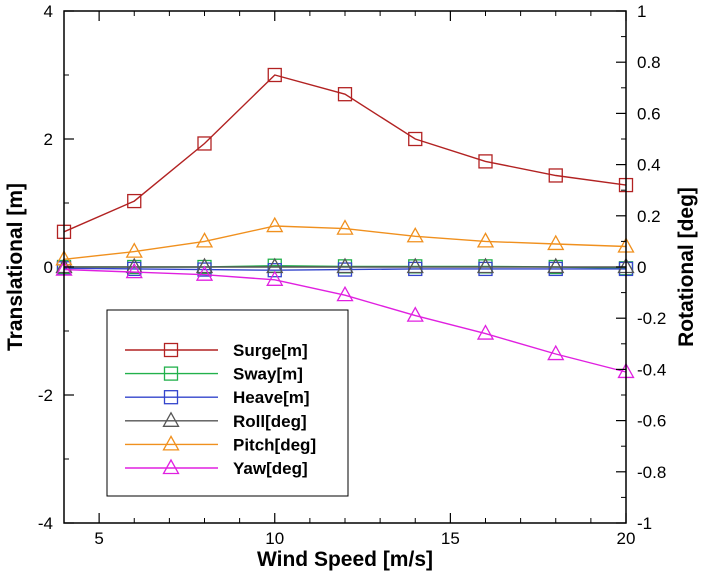 Image resolution: width=702 pixels, height=573 pixels. Describe the element at coordinates (641, 267) in the screenshot. I see `y2-tick-label: 0` at that location.